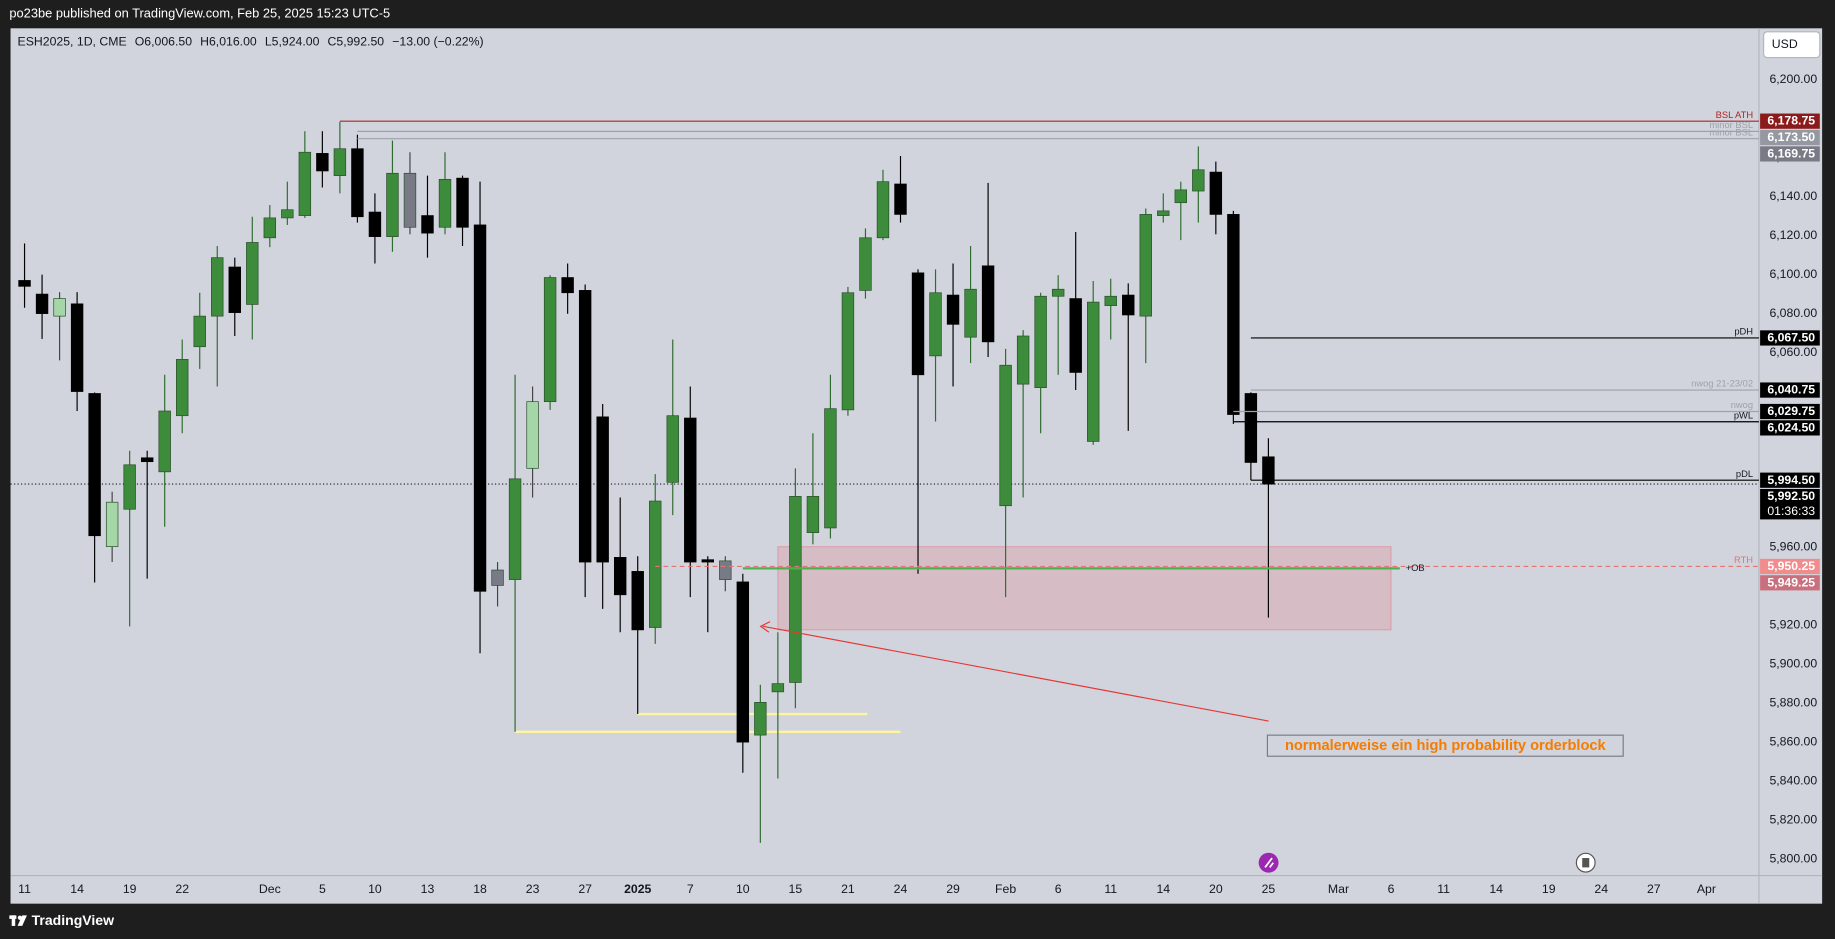 This screenshot has height=939, width=1835. What do you see at coordinates (1793, 313) in the screenshot?
I see `y-tick-label: 6,080.00` at bounding box center [1793, 313].